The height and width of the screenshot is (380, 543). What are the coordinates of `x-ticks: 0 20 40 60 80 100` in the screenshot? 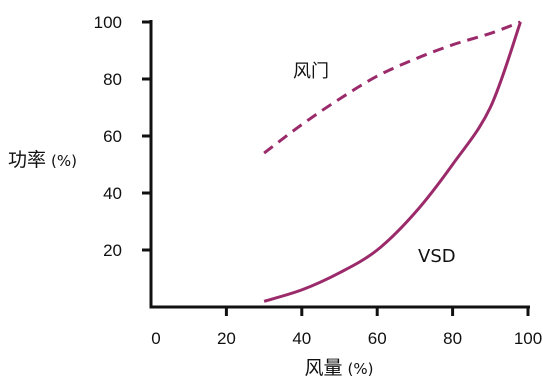 It's located at (346, 327).